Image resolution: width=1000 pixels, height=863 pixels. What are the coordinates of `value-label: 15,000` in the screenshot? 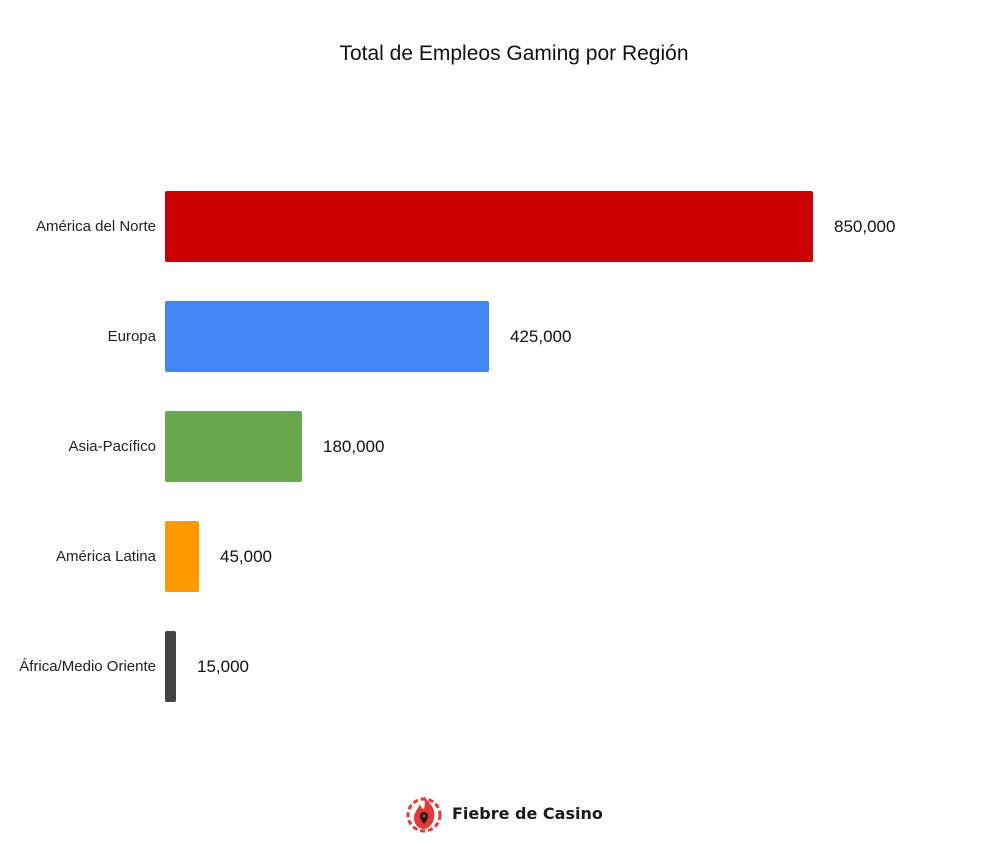 It's located at (223, 666).